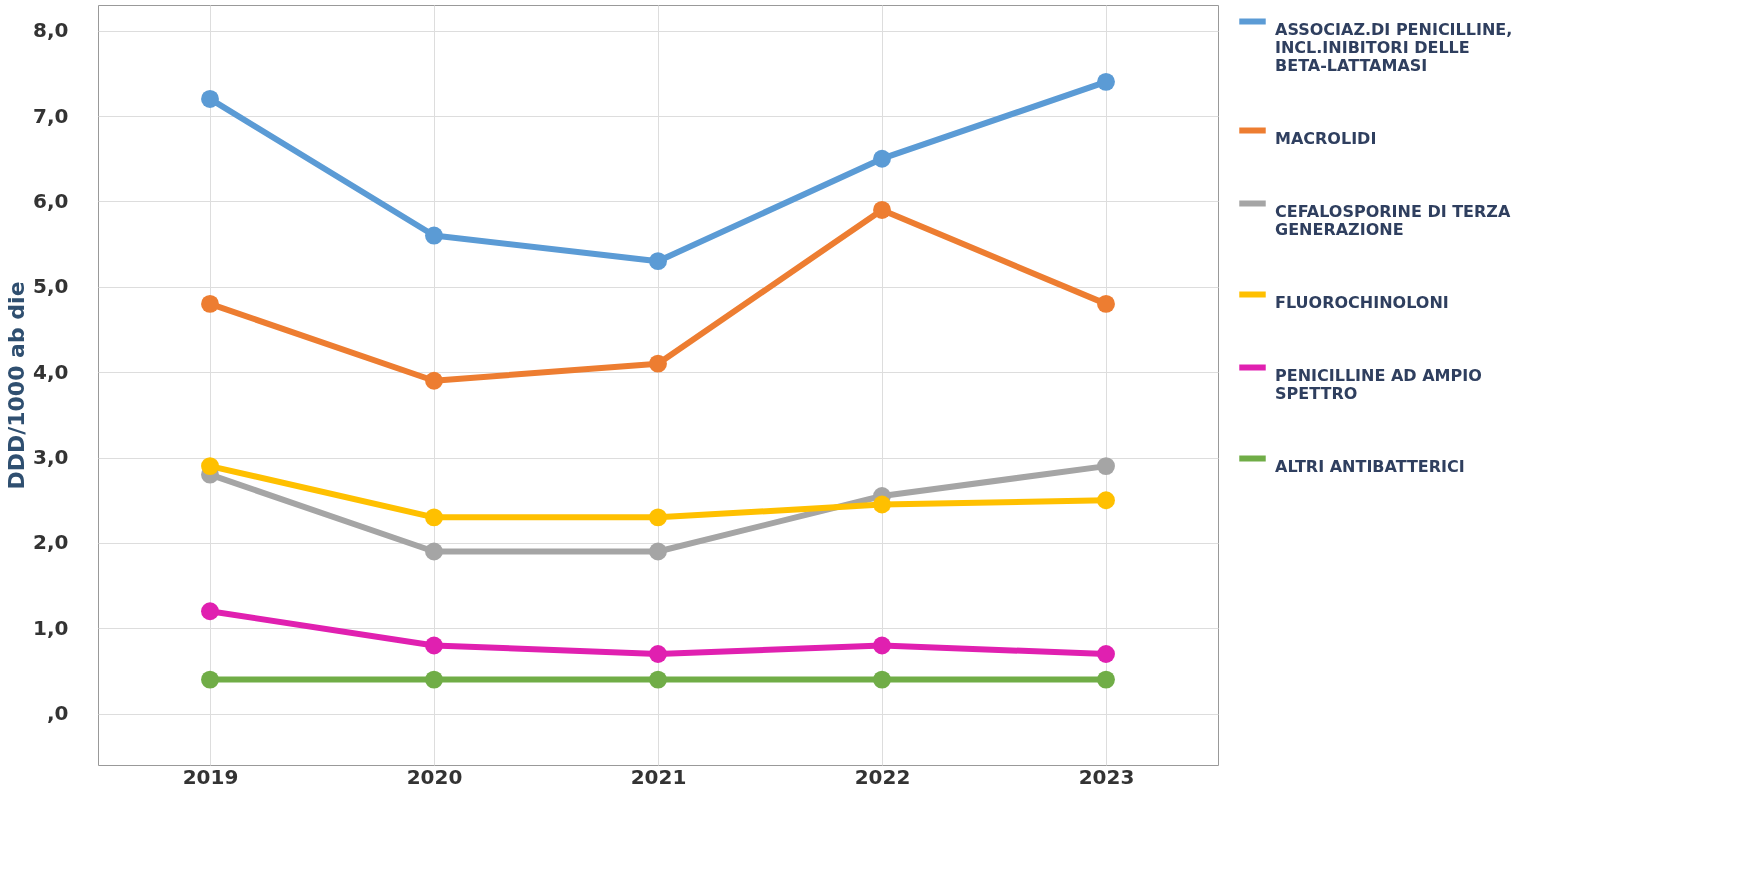 This screenshot has height=874, width=1748. What do you see at coordinates (882, 776) in the screenshot?
I see `x-tick-label: 2022` at bounding box center [882, 776].